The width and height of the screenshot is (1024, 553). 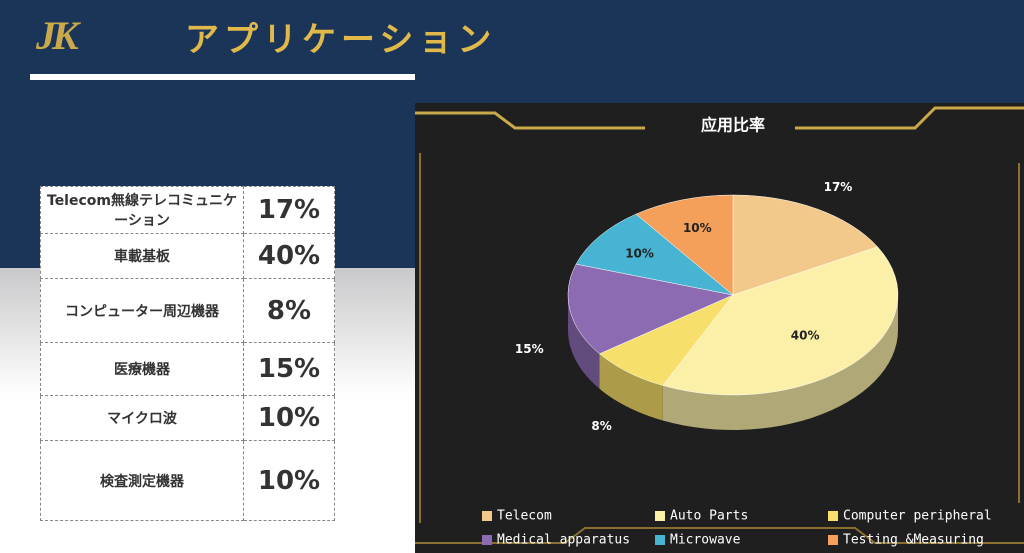 I want to click on table-cell: 検査測定機器, so click(x=142, y=480).